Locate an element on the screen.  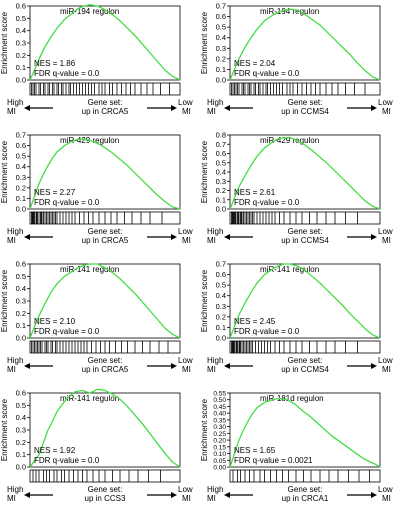
nes-label: NES = 2.04 is located at coordinates (255, 63).